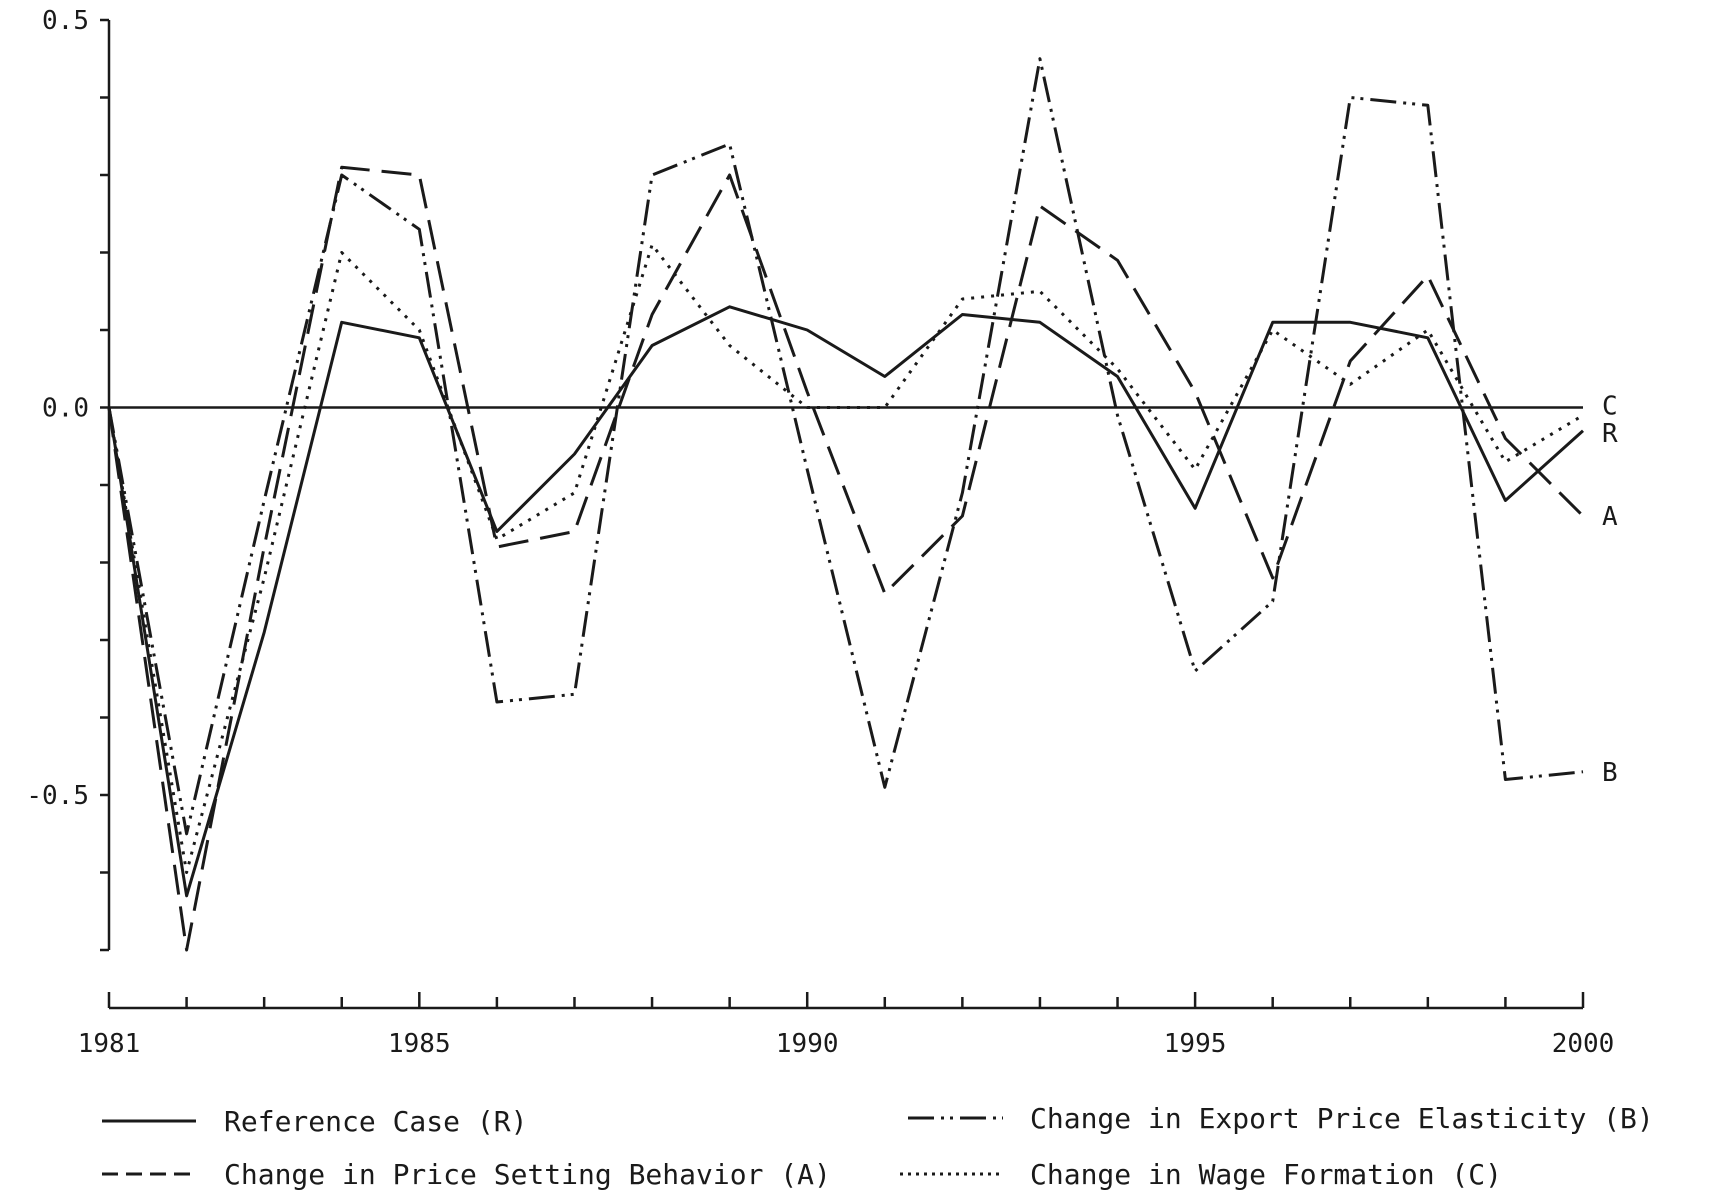  I want to click on y-tick-label: -0.5, so click(57, 796).